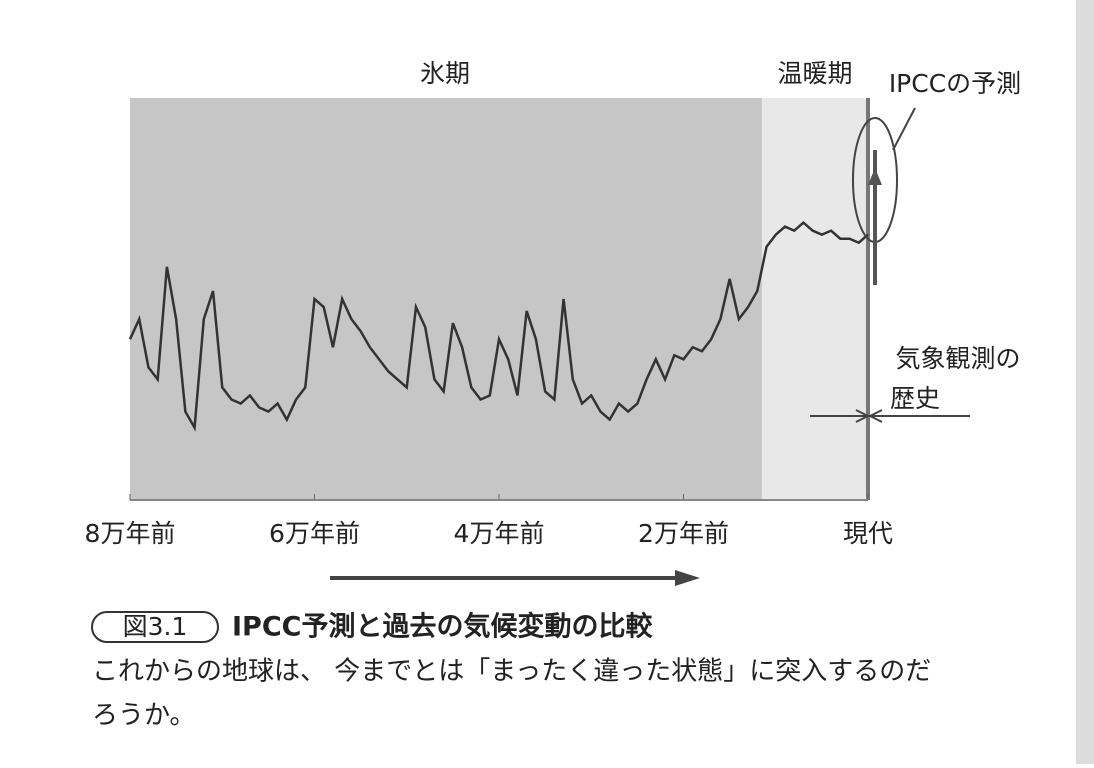 The height and width of the screenshot is (768, 1094). What do you see at coordinates (1085, 382) in the screenshot?
I see `page-edge` at bounding box center [1085, 382].